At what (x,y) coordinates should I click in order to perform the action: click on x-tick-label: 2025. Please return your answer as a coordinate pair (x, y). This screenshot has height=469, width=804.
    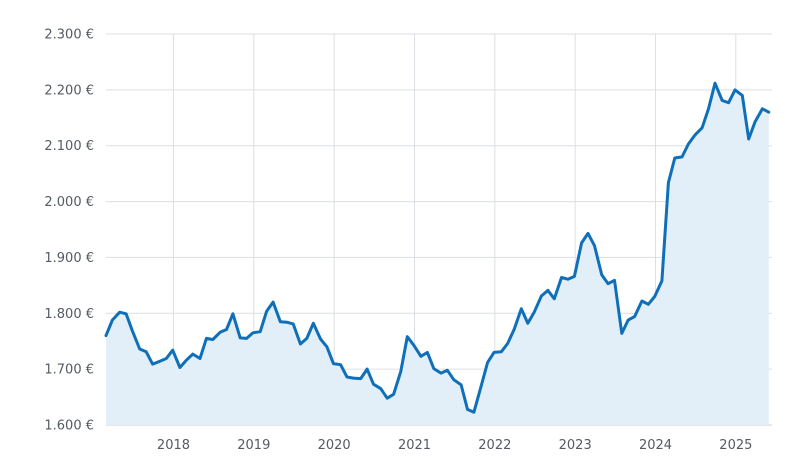
    Looking at the image, I should click on (735, 445).